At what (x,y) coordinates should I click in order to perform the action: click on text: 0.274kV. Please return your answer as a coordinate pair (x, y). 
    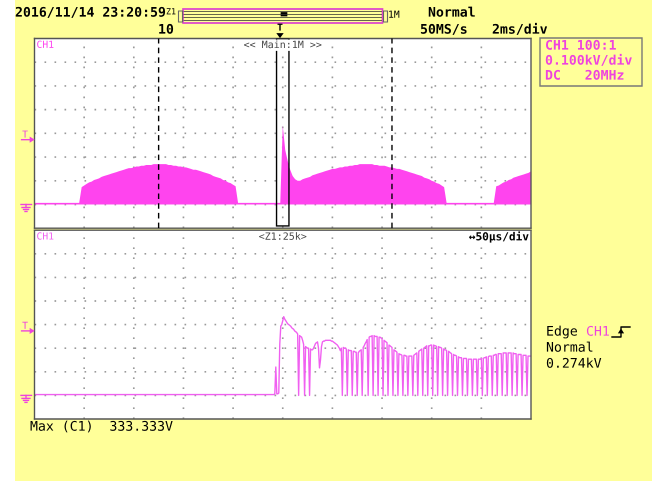
    Looking at the image, I should click on (574, 363).